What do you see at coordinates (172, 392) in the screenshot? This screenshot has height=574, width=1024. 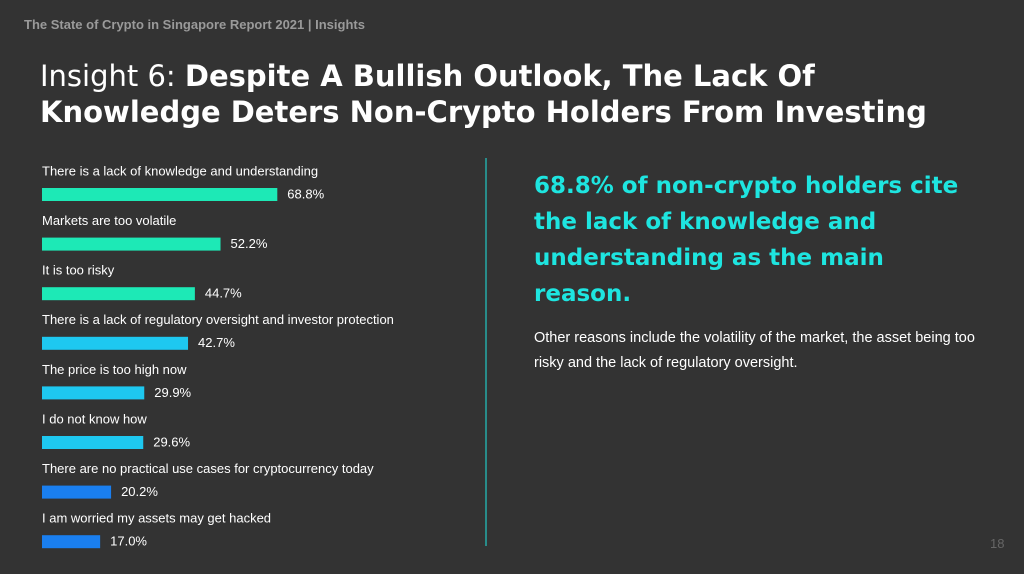 I see `value-label: 29.9%` at bounding box center [172, 392].